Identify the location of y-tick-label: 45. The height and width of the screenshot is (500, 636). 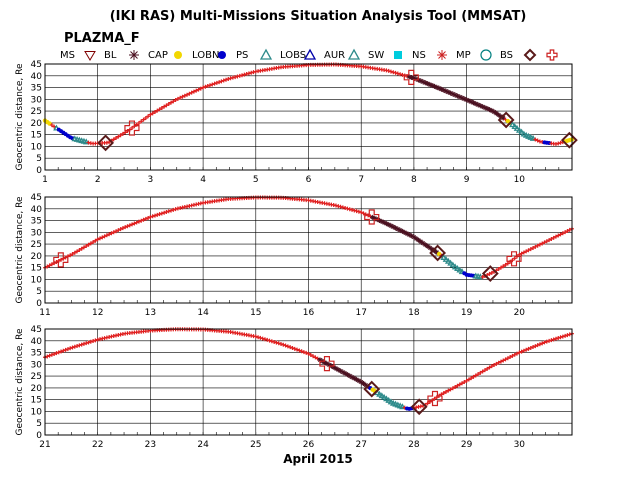
(36, 198).